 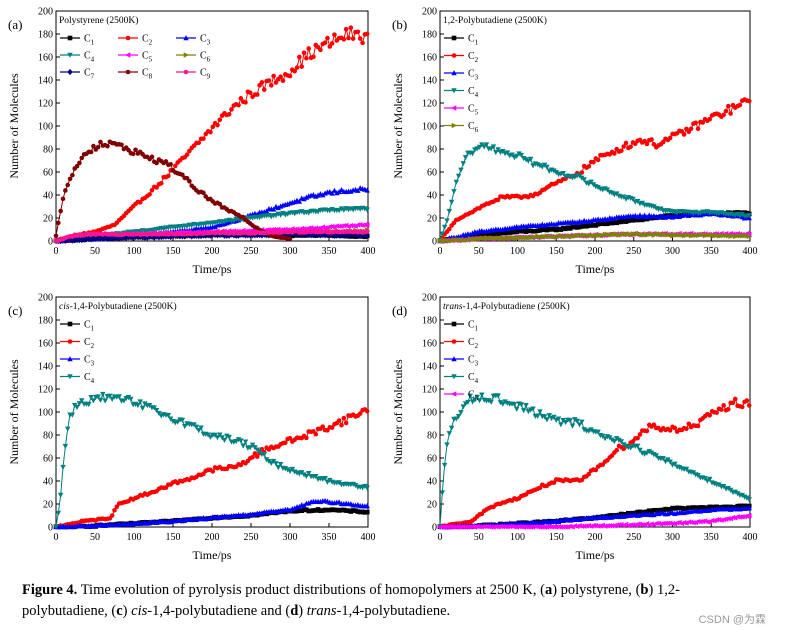 What do you see at coordinates (209, 77) in the screenshot?
I see `legend-label-sub: 9` at bounding box center [209, 77].